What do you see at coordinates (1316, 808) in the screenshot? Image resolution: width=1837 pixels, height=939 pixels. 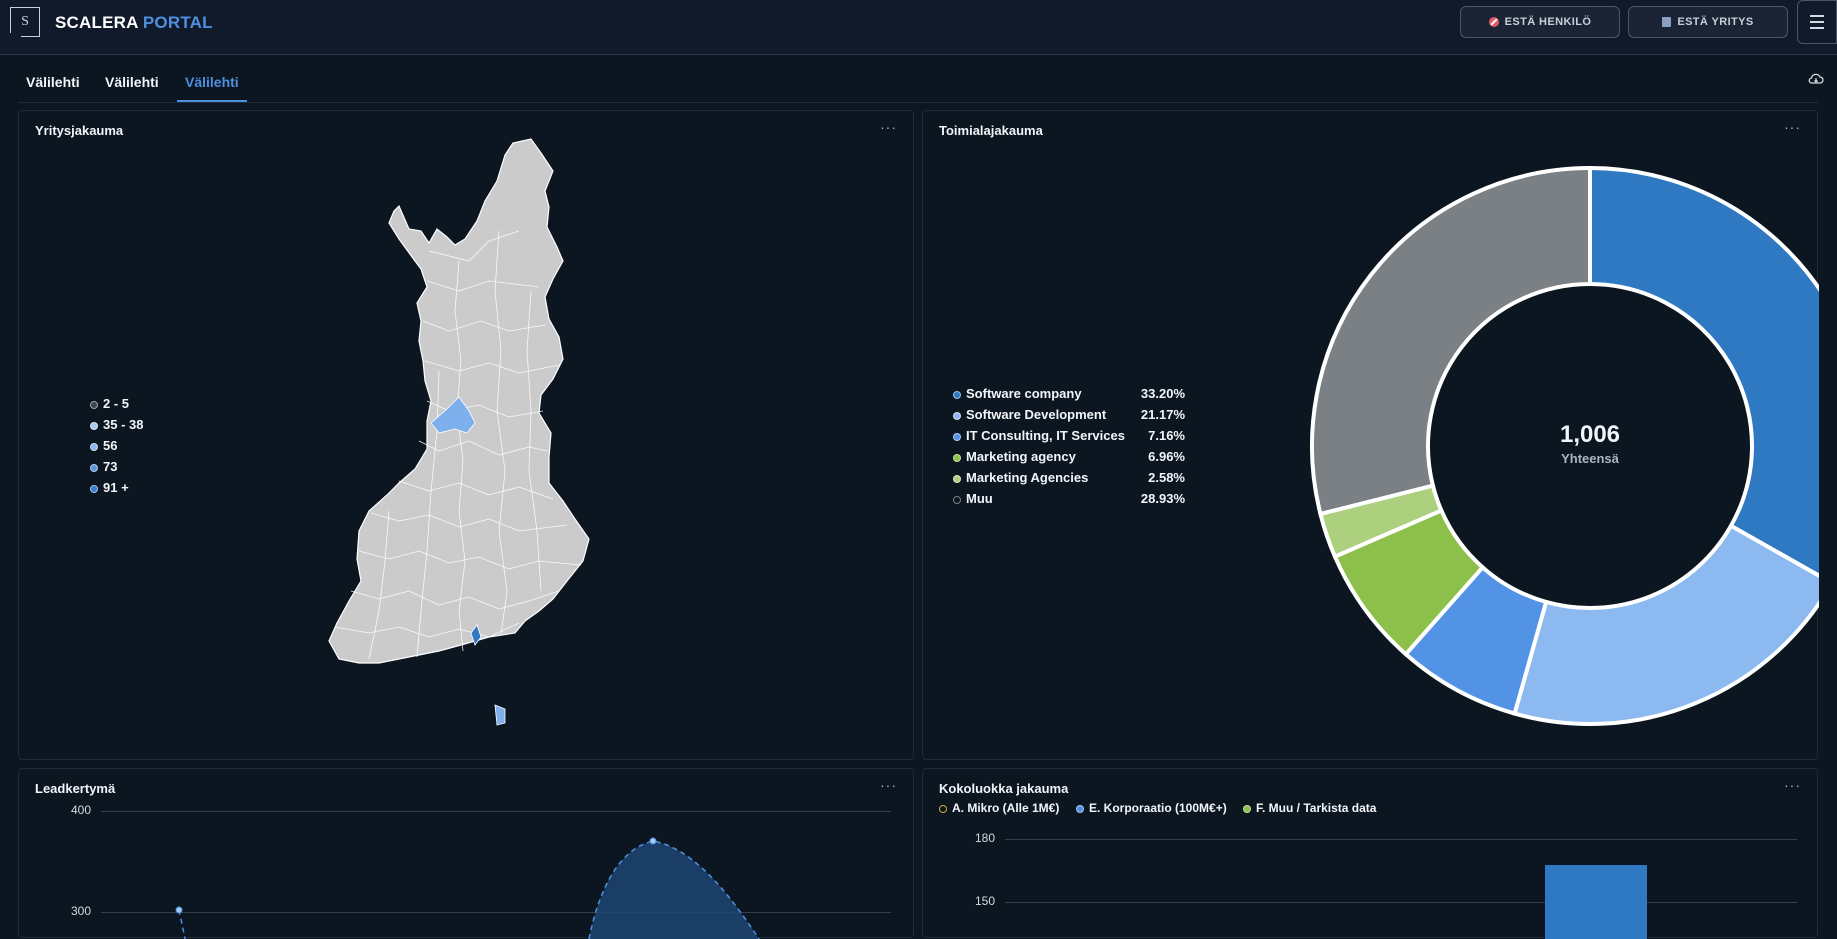 I see `bar-legend-label: F. Muu / Tarkista data` at bounding box center [1316, 808].